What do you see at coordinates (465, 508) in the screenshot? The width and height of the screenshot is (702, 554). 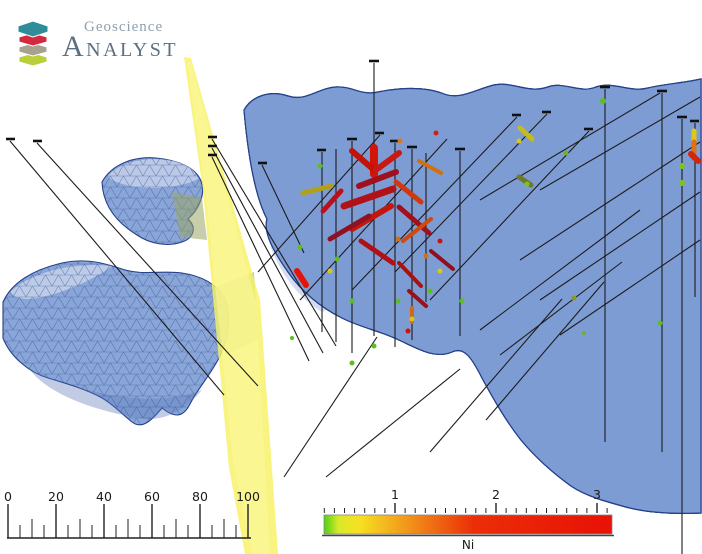 I see `legend-ticks` at bounding box center [465, 508].